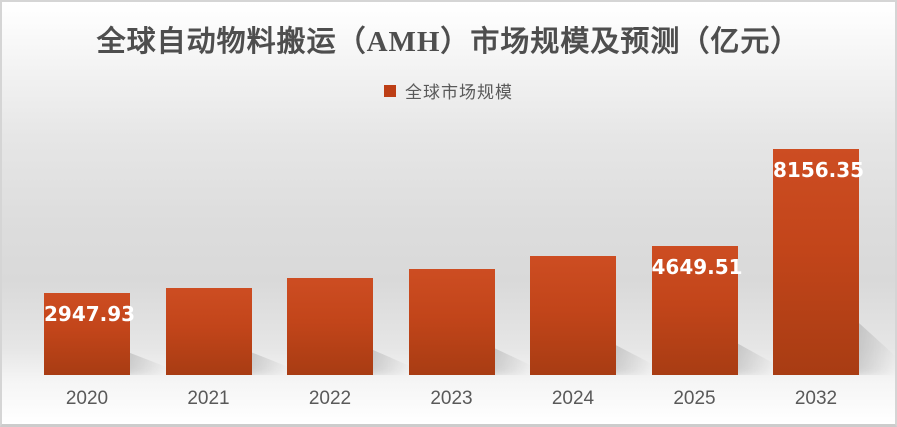 The image size is (897, 427). I want to click on x-axis-label: 2023, so click(451, 398).